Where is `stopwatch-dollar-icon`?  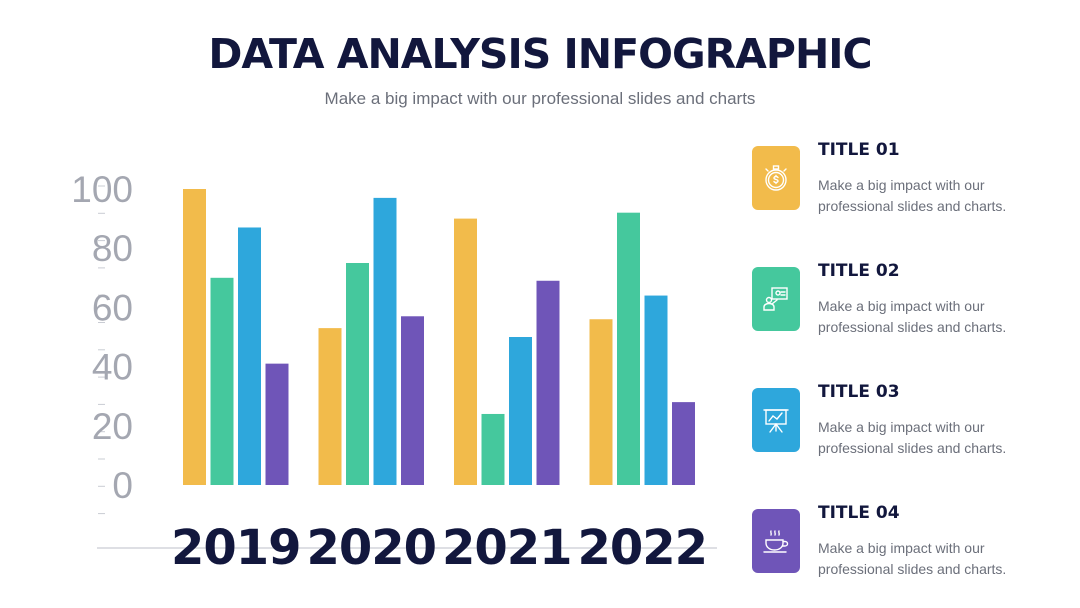 stopwatch-dollar-icon is located at coordinates (776, 178).